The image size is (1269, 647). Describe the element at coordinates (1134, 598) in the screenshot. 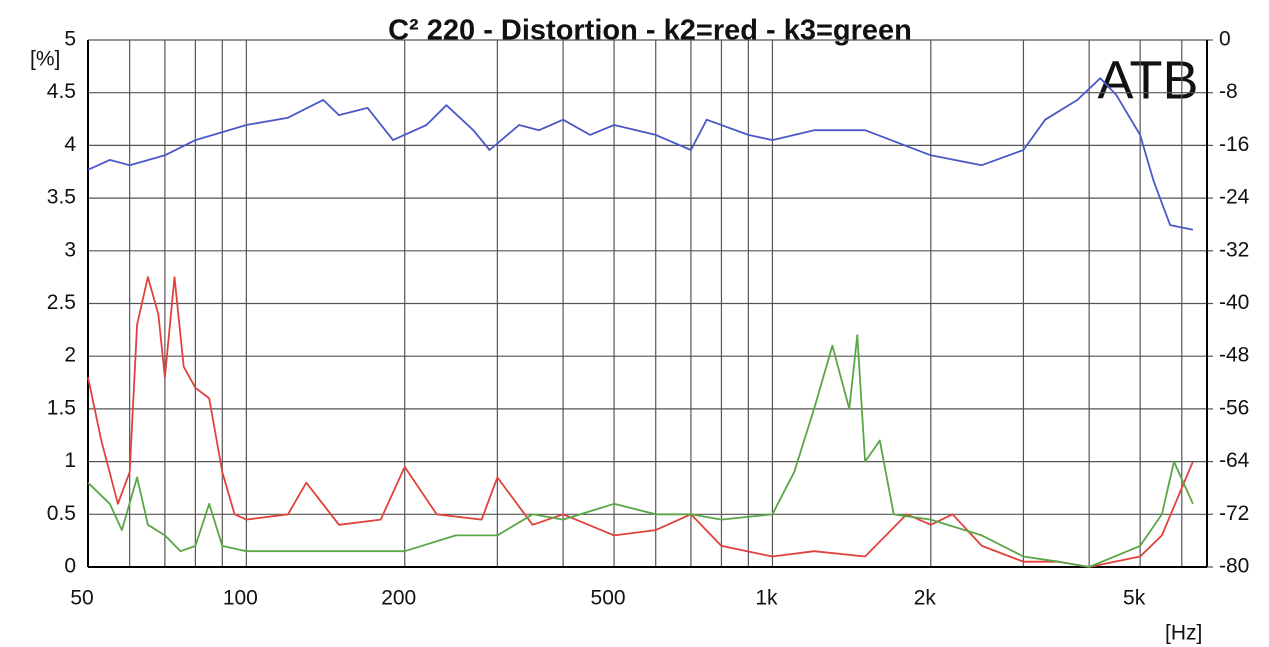

I see `x-tick-label: 5k` at that location.